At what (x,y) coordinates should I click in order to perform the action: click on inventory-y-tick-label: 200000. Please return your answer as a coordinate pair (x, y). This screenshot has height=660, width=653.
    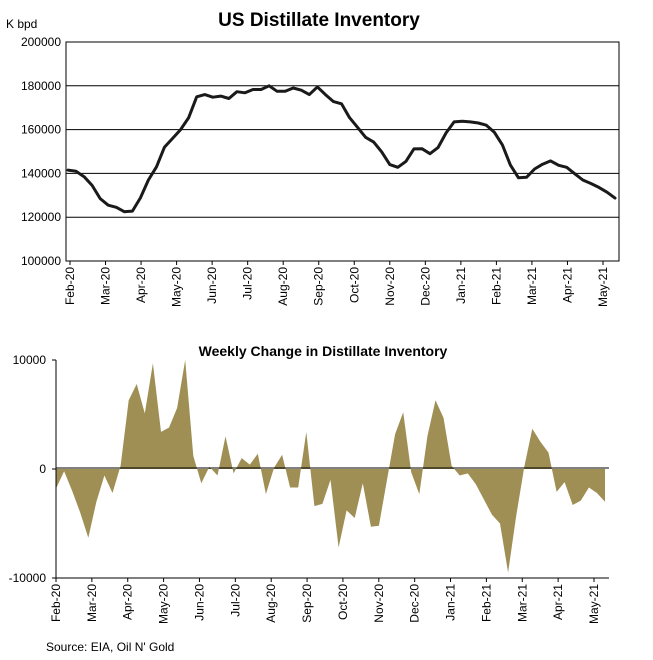
    Looking at the image, I should click on (41, 42).